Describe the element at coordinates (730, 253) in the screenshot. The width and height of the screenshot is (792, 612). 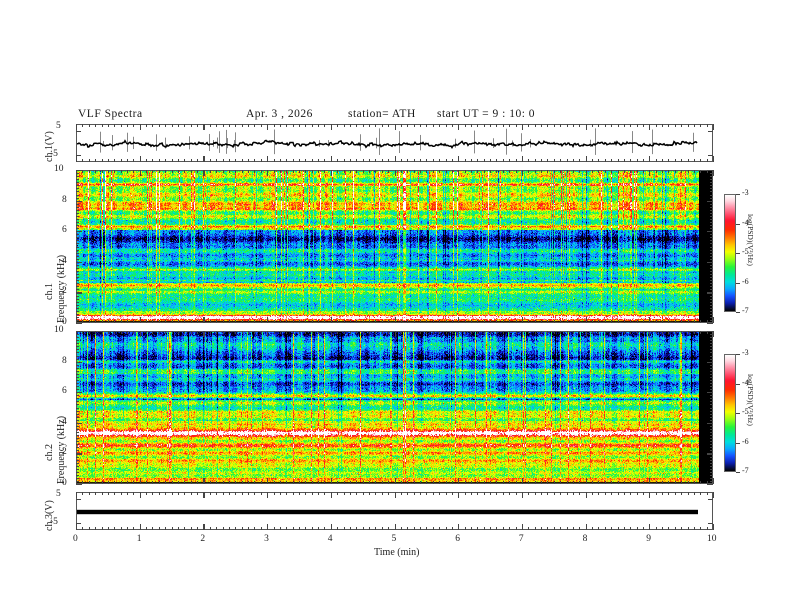
I see `colorbar-ch1` at that location.